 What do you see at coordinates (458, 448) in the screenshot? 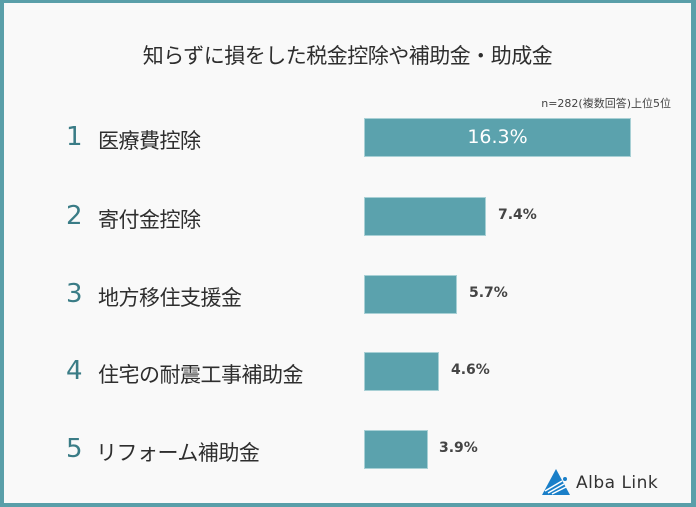
I see `value-label: 3.9%` at bounding box center [458, 448].